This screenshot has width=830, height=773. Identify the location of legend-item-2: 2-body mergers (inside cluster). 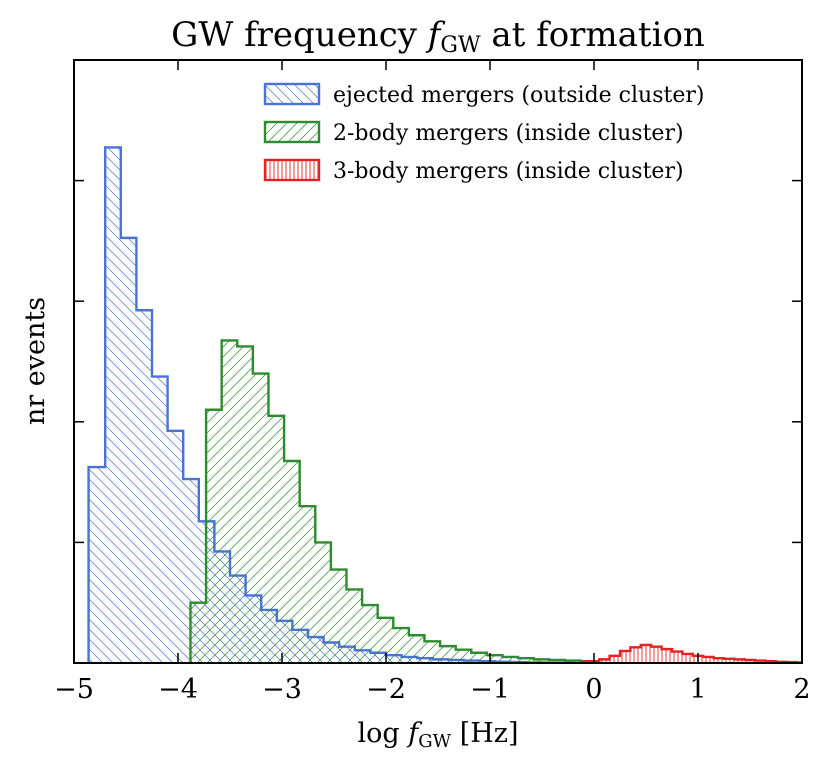
(473, 133).